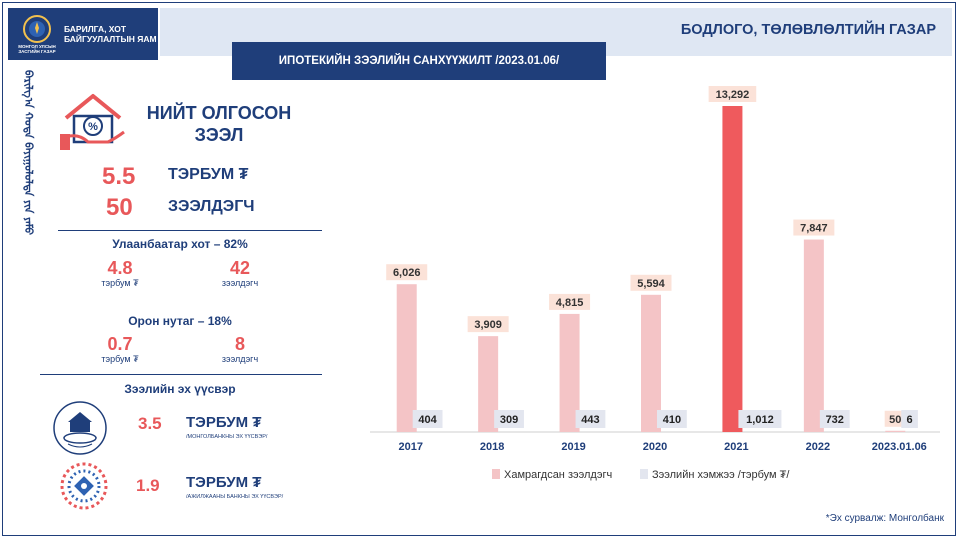 The height and width of the screenshot is (538, 958). Describe the element at coordinates (736, 447) in the screenshot. I see `x-tick-2021: 2021` at that location.